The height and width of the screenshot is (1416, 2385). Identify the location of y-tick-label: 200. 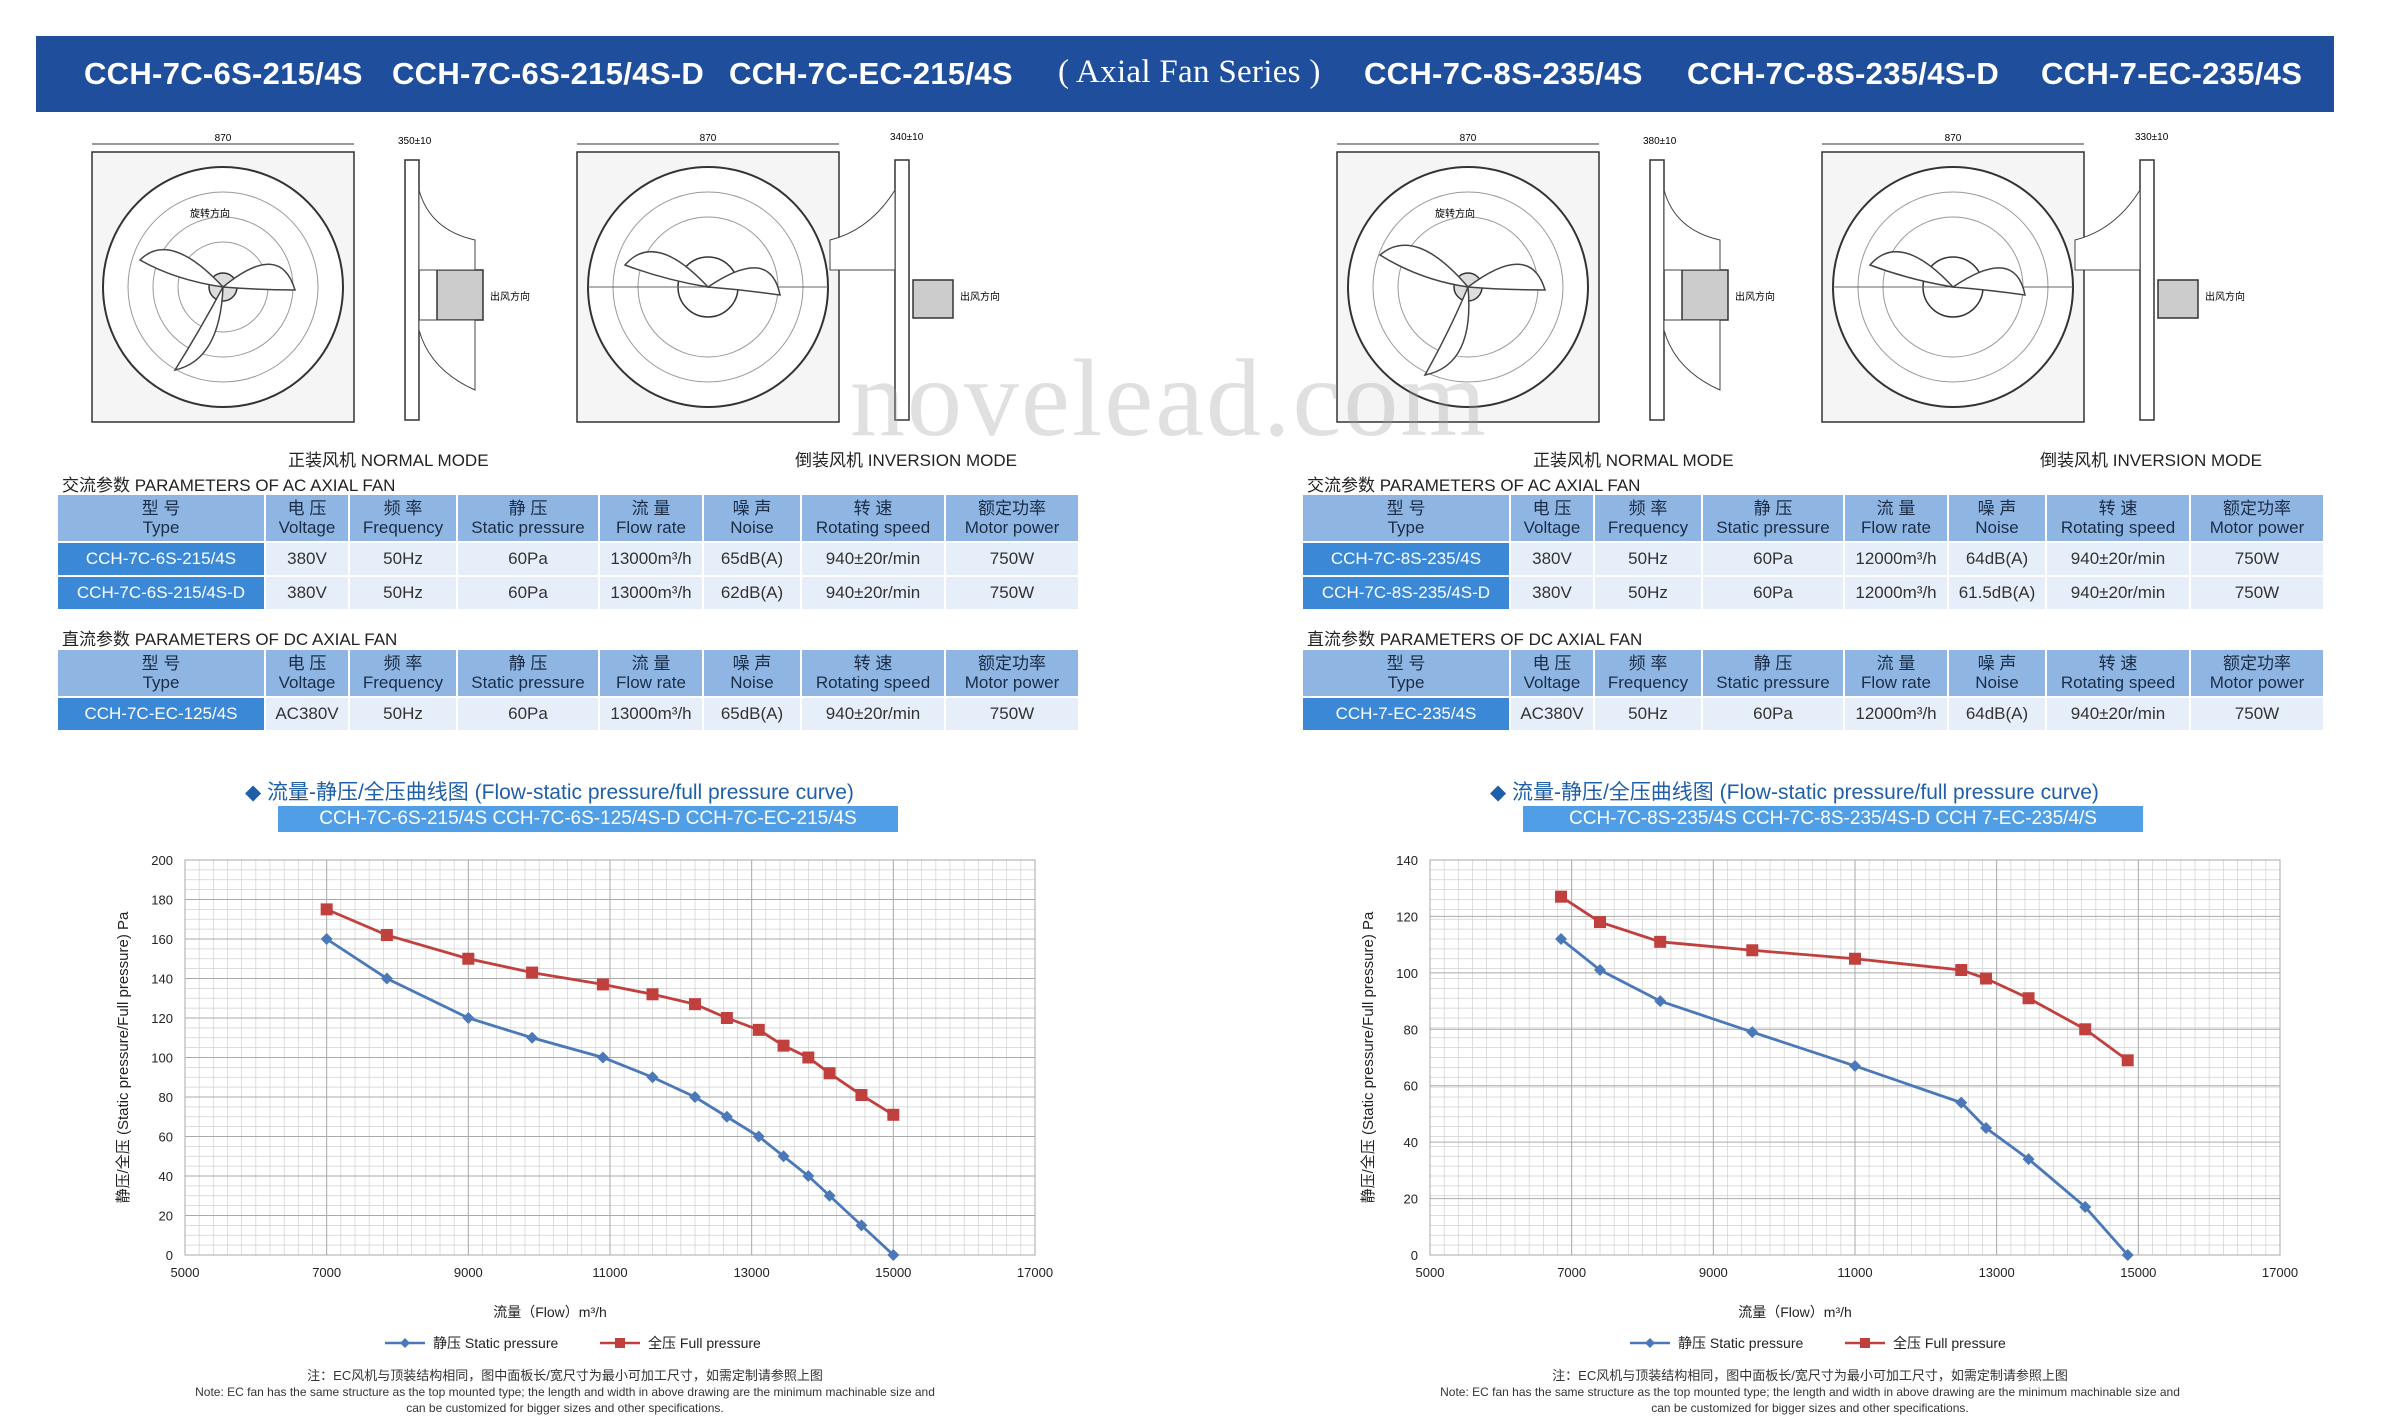
(162, 860).